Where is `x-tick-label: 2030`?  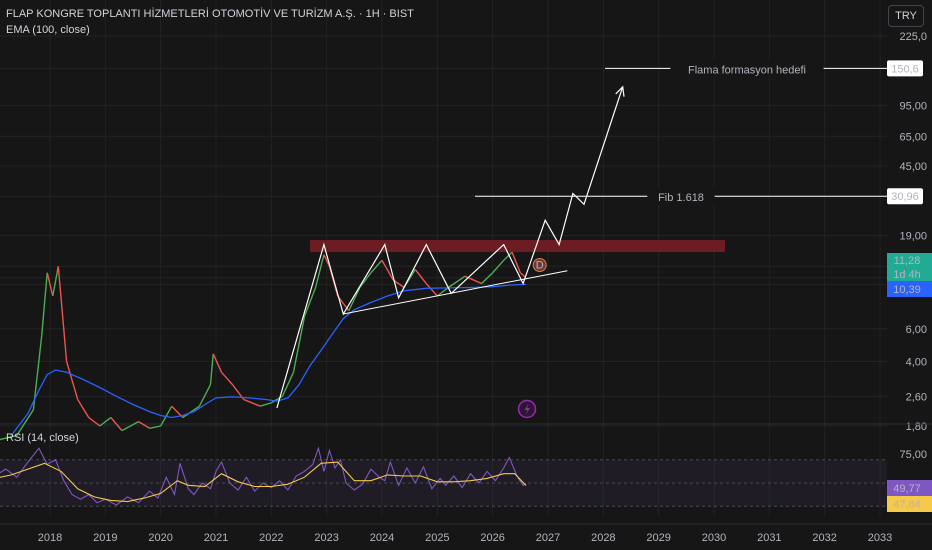
x-tick-label: 2030 is located at coordinates (714, 538).